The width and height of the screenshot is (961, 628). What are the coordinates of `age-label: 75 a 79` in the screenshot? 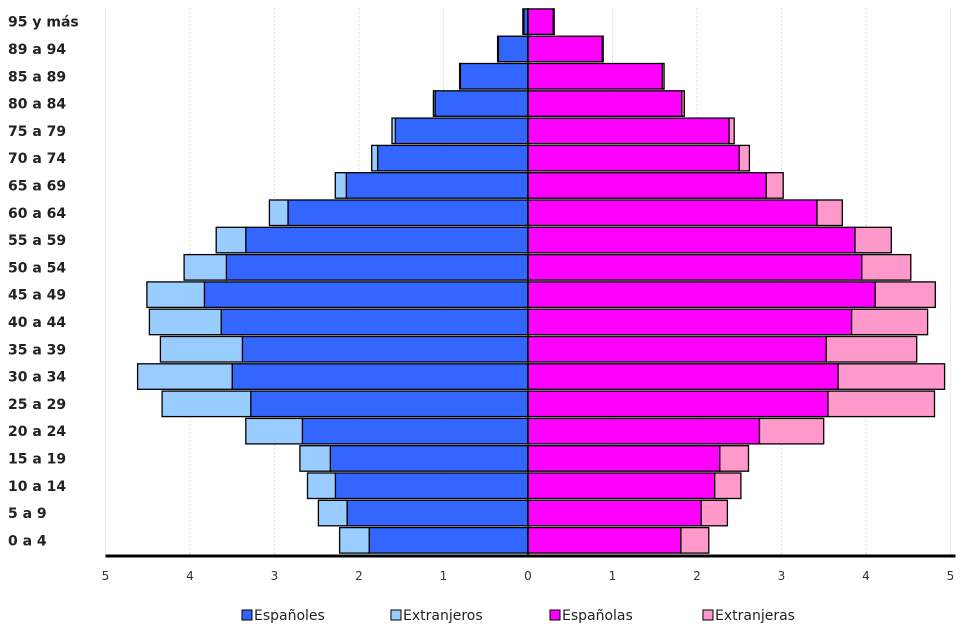 It's located at (37, 132).